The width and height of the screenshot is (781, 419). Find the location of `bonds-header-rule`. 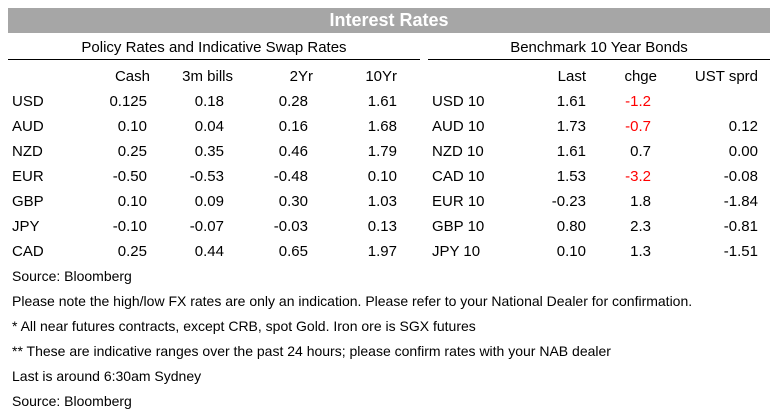

bonds-header-rule is located at coordinates (599, 59).